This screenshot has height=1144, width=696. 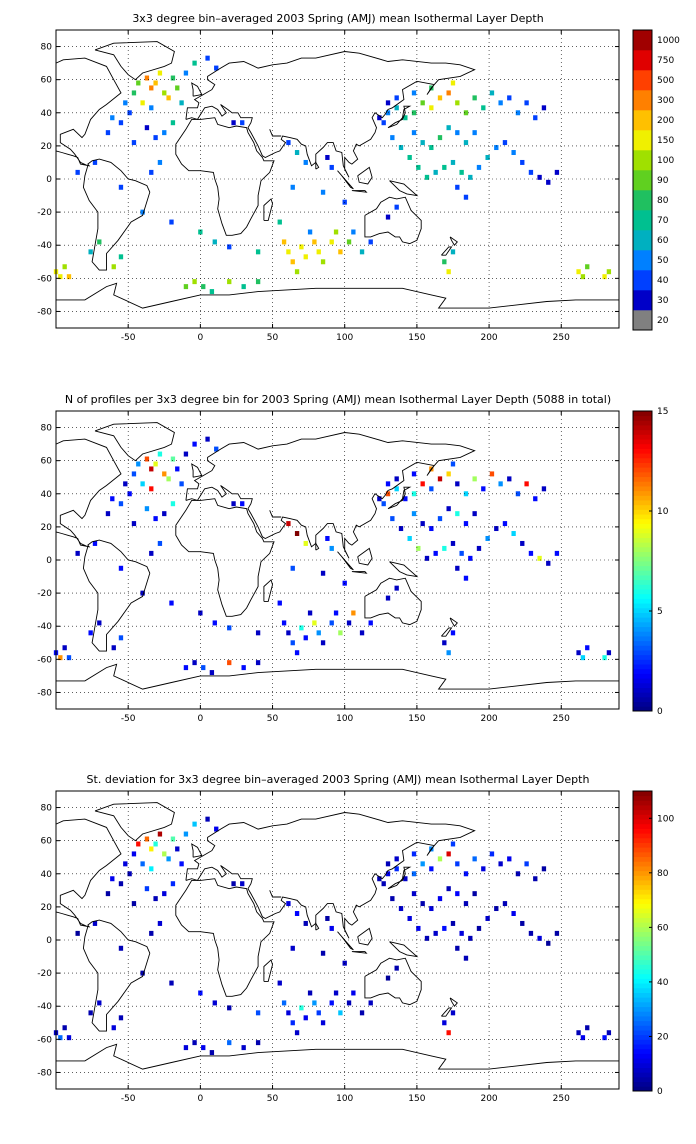 What do you see at coordinates (44, 1073) in the screenshot?
I see `y-tick-label: -80` at bounding box center [44, 1073].